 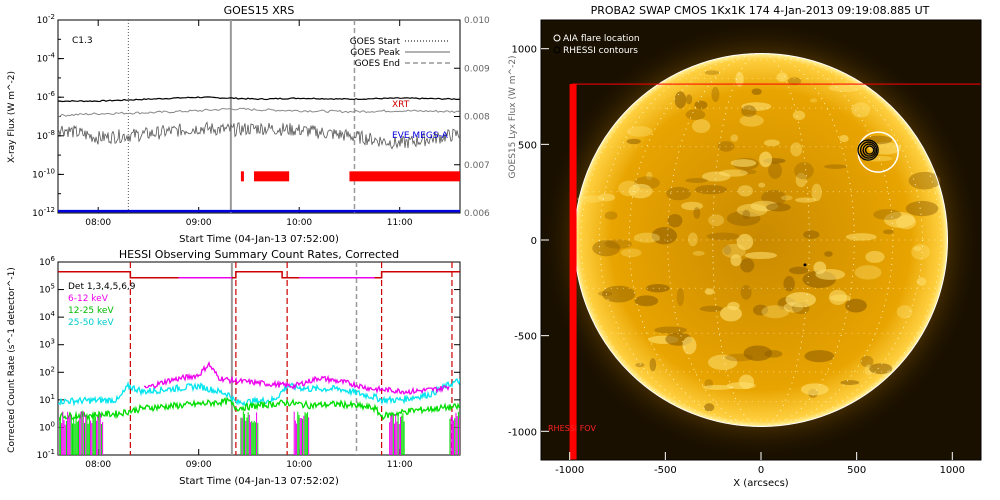 I want to click on legend-aia-symbol, so click(x=557, y=38).